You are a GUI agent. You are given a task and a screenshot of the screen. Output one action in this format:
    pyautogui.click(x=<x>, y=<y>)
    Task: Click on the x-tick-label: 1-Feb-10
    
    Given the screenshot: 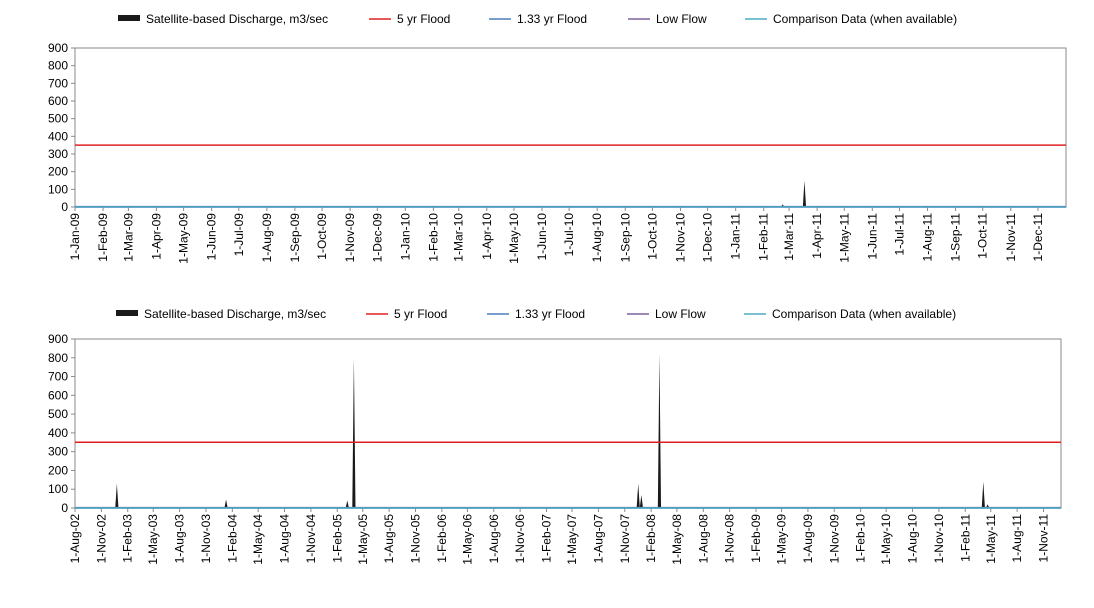 What is the action you would take?
    pyautogui.click(x=861, y=538)
    